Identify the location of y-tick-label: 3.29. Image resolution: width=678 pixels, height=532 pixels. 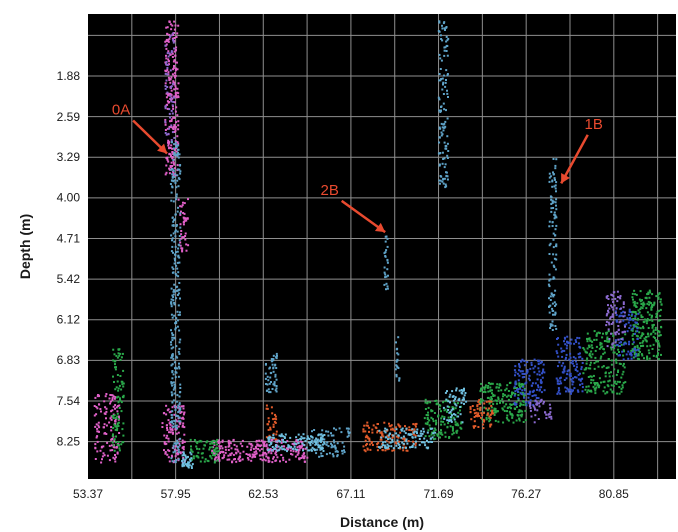
(69, 157).